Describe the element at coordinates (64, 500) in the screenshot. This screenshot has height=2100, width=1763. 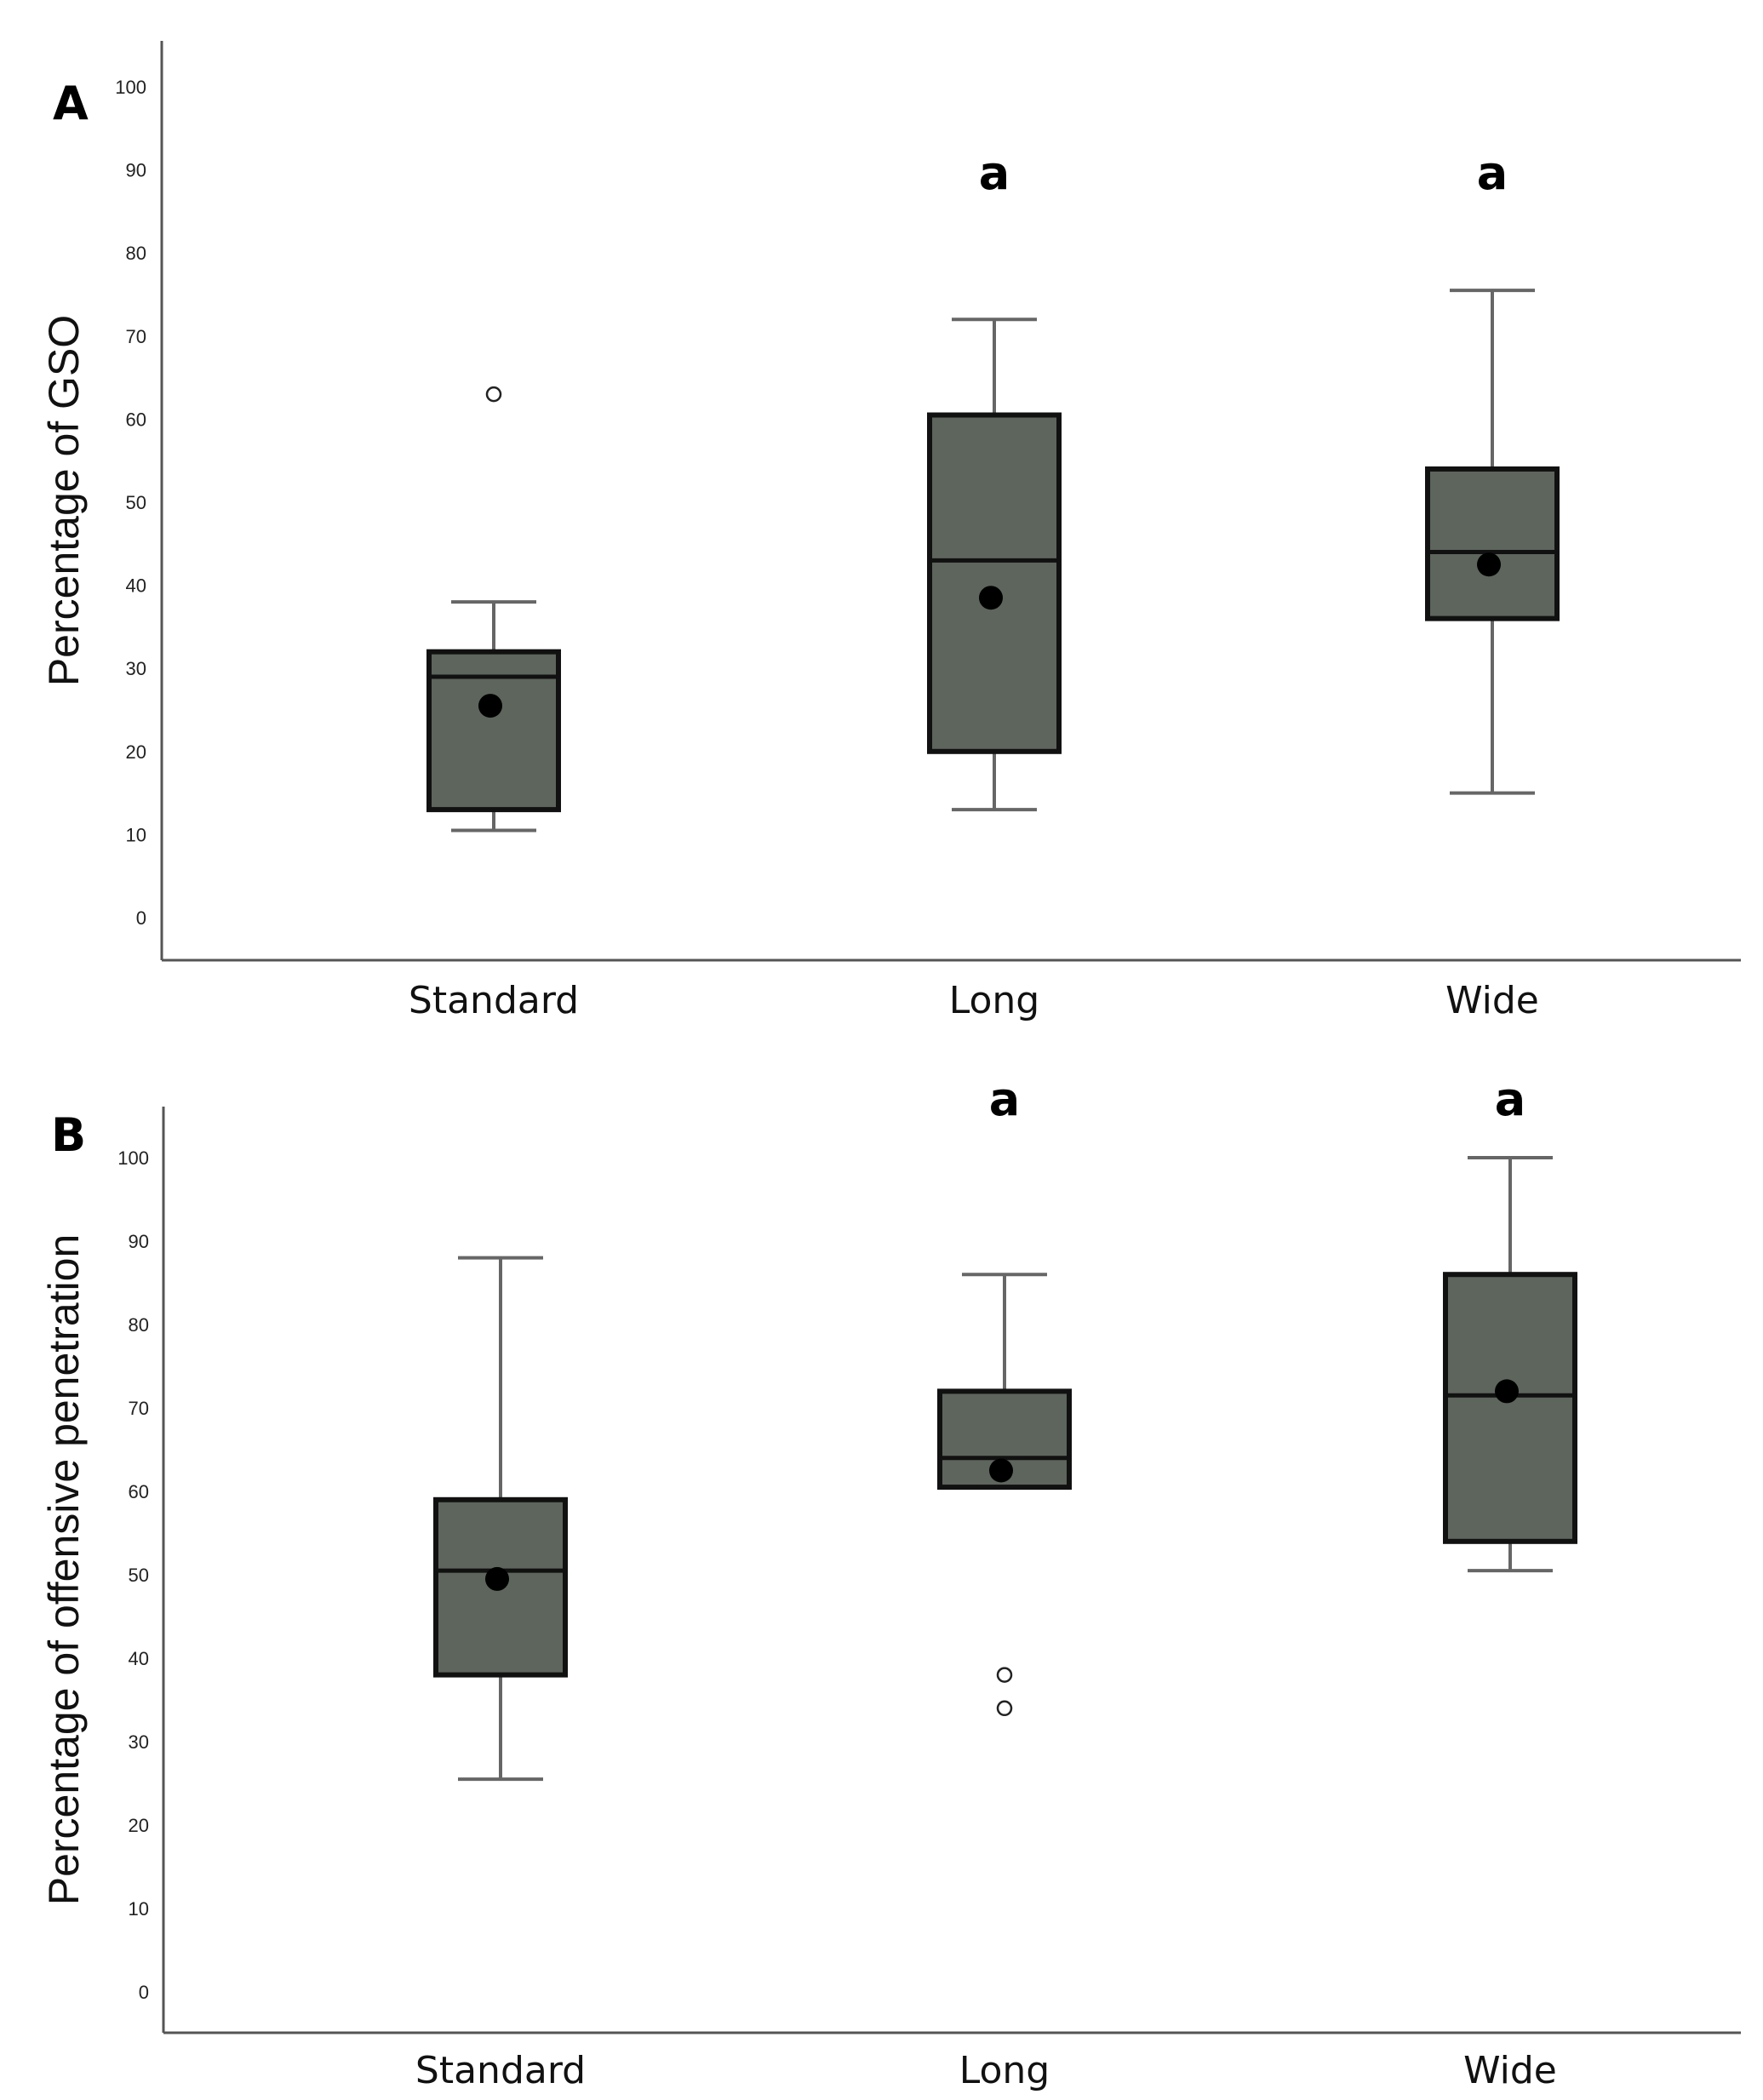
I see `y-axis-title: Percentage of GSO` at that location.